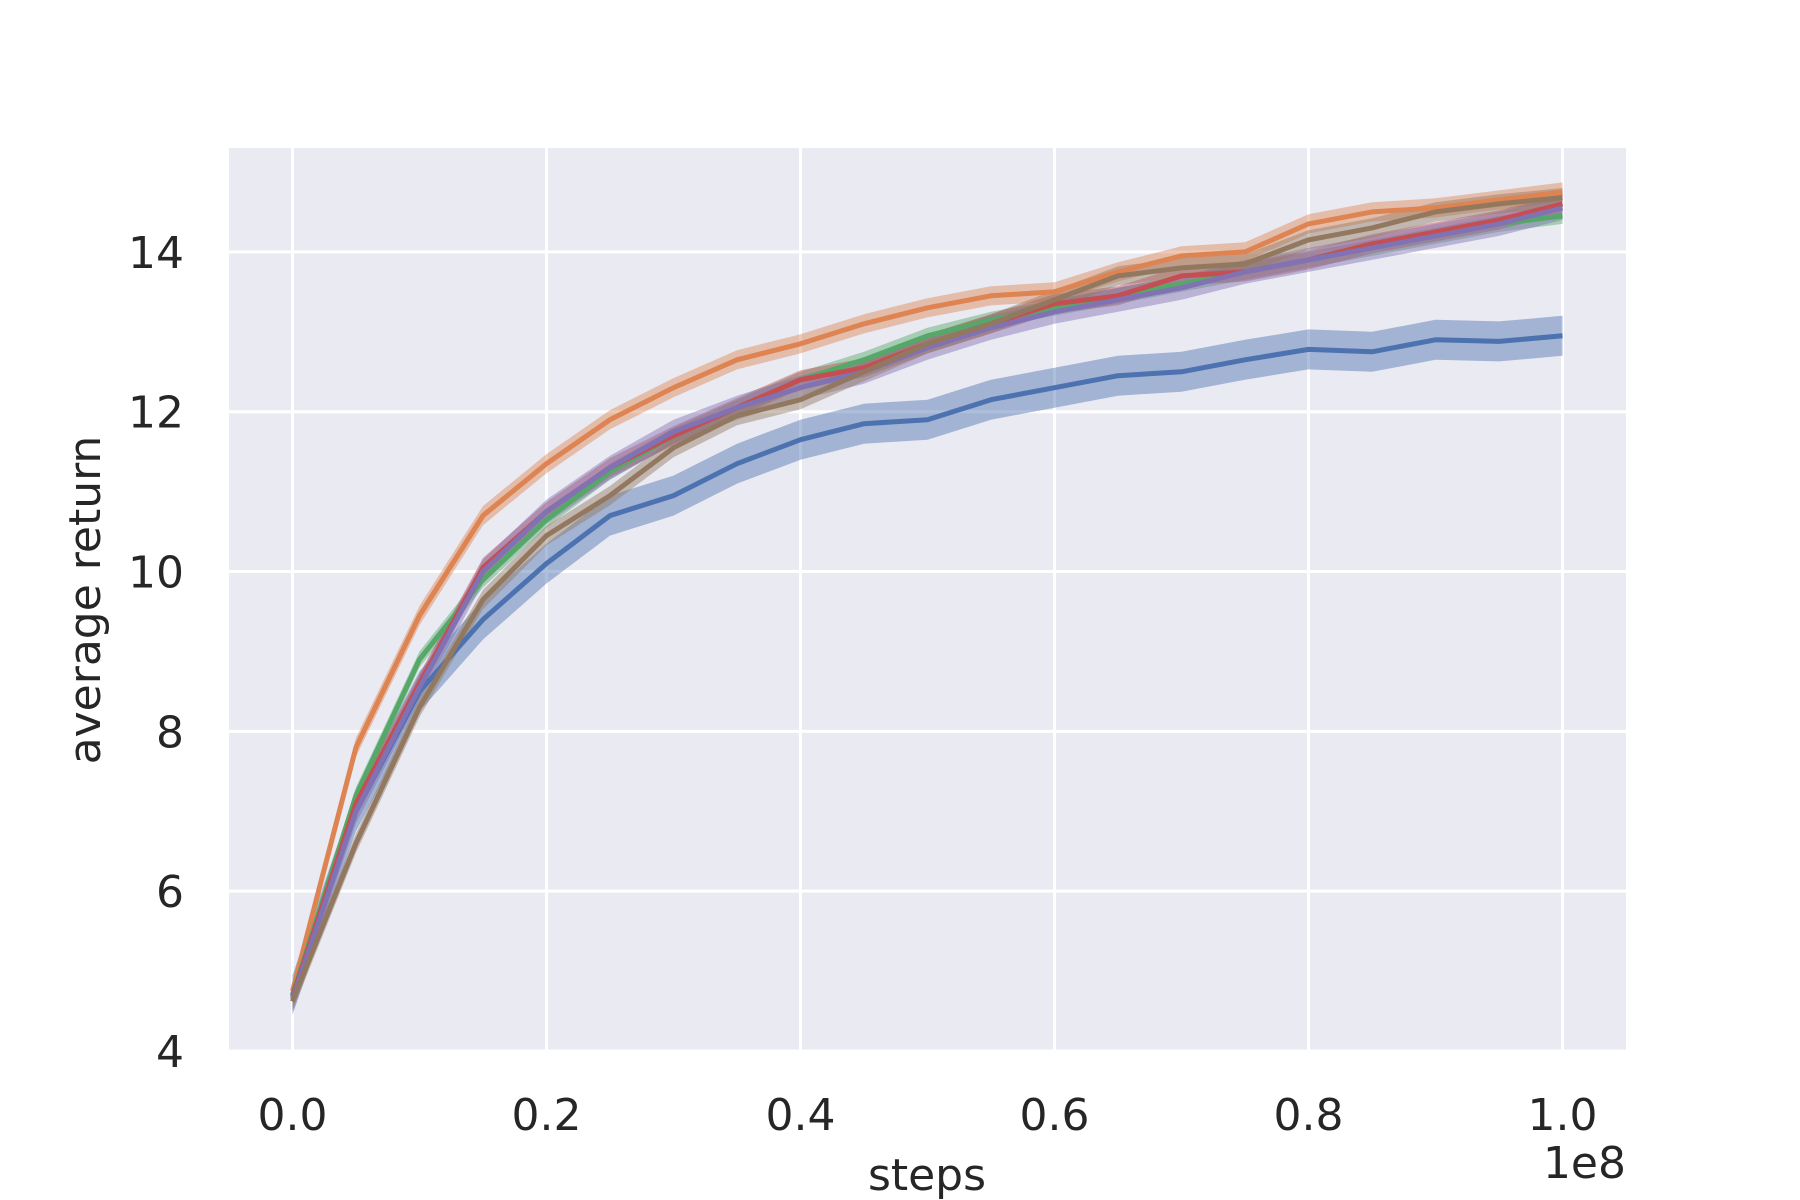 The height and width of the screenshot is (1200, 1800). Describe the element at coordinates (928, 1115) in the screenshot. I see `x-tick-labels: 0.0 0.2 0.4 0.6 0.8 1.0` at that location.